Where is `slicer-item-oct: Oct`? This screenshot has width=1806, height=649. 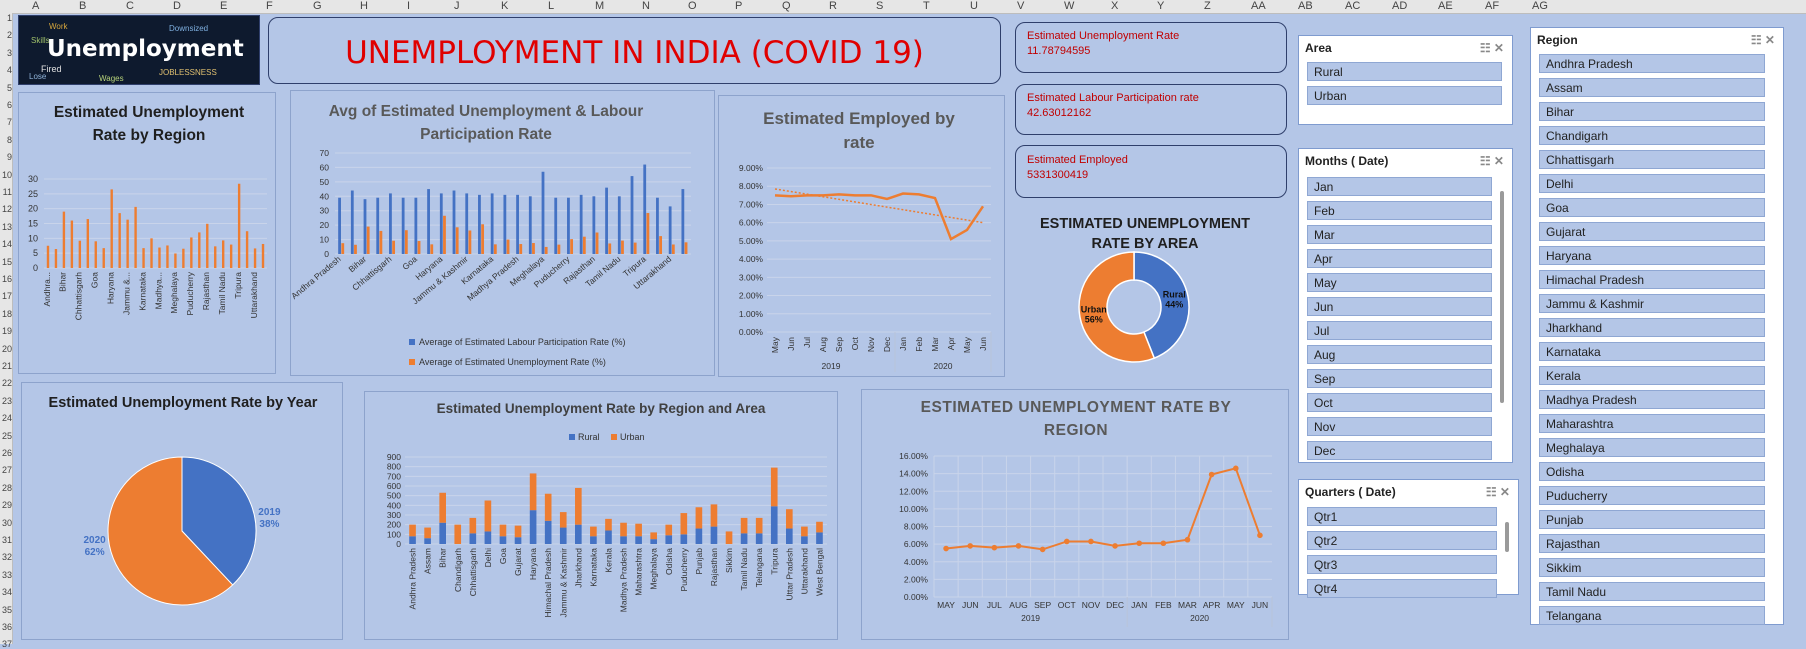
slicer-item-oct: Oct is located at coordinates (1399, 402).